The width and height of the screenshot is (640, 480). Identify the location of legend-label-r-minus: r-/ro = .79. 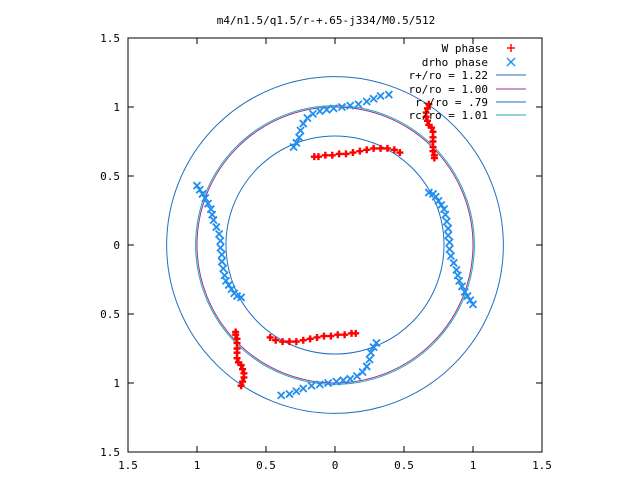
(451, 102).